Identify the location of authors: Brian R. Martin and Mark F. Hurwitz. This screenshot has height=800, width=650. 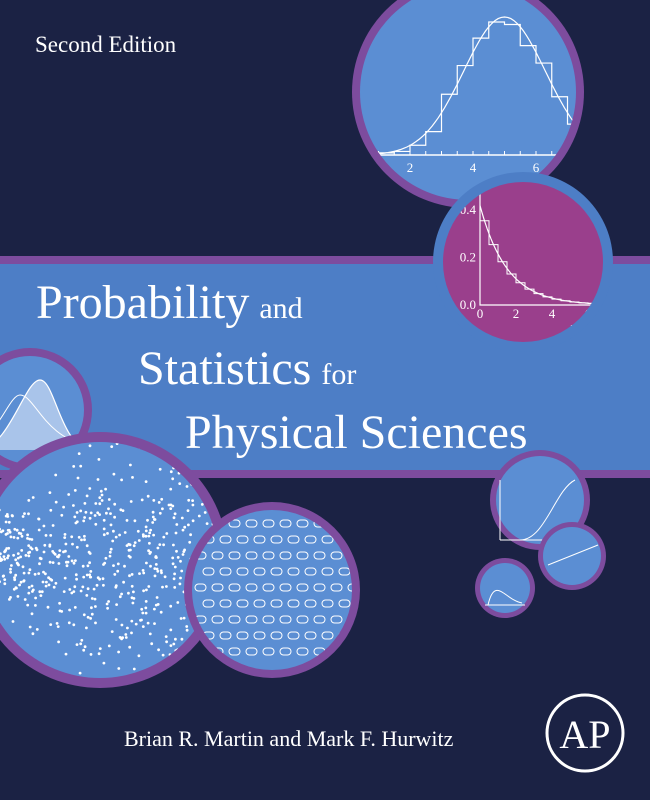
(289, 738).